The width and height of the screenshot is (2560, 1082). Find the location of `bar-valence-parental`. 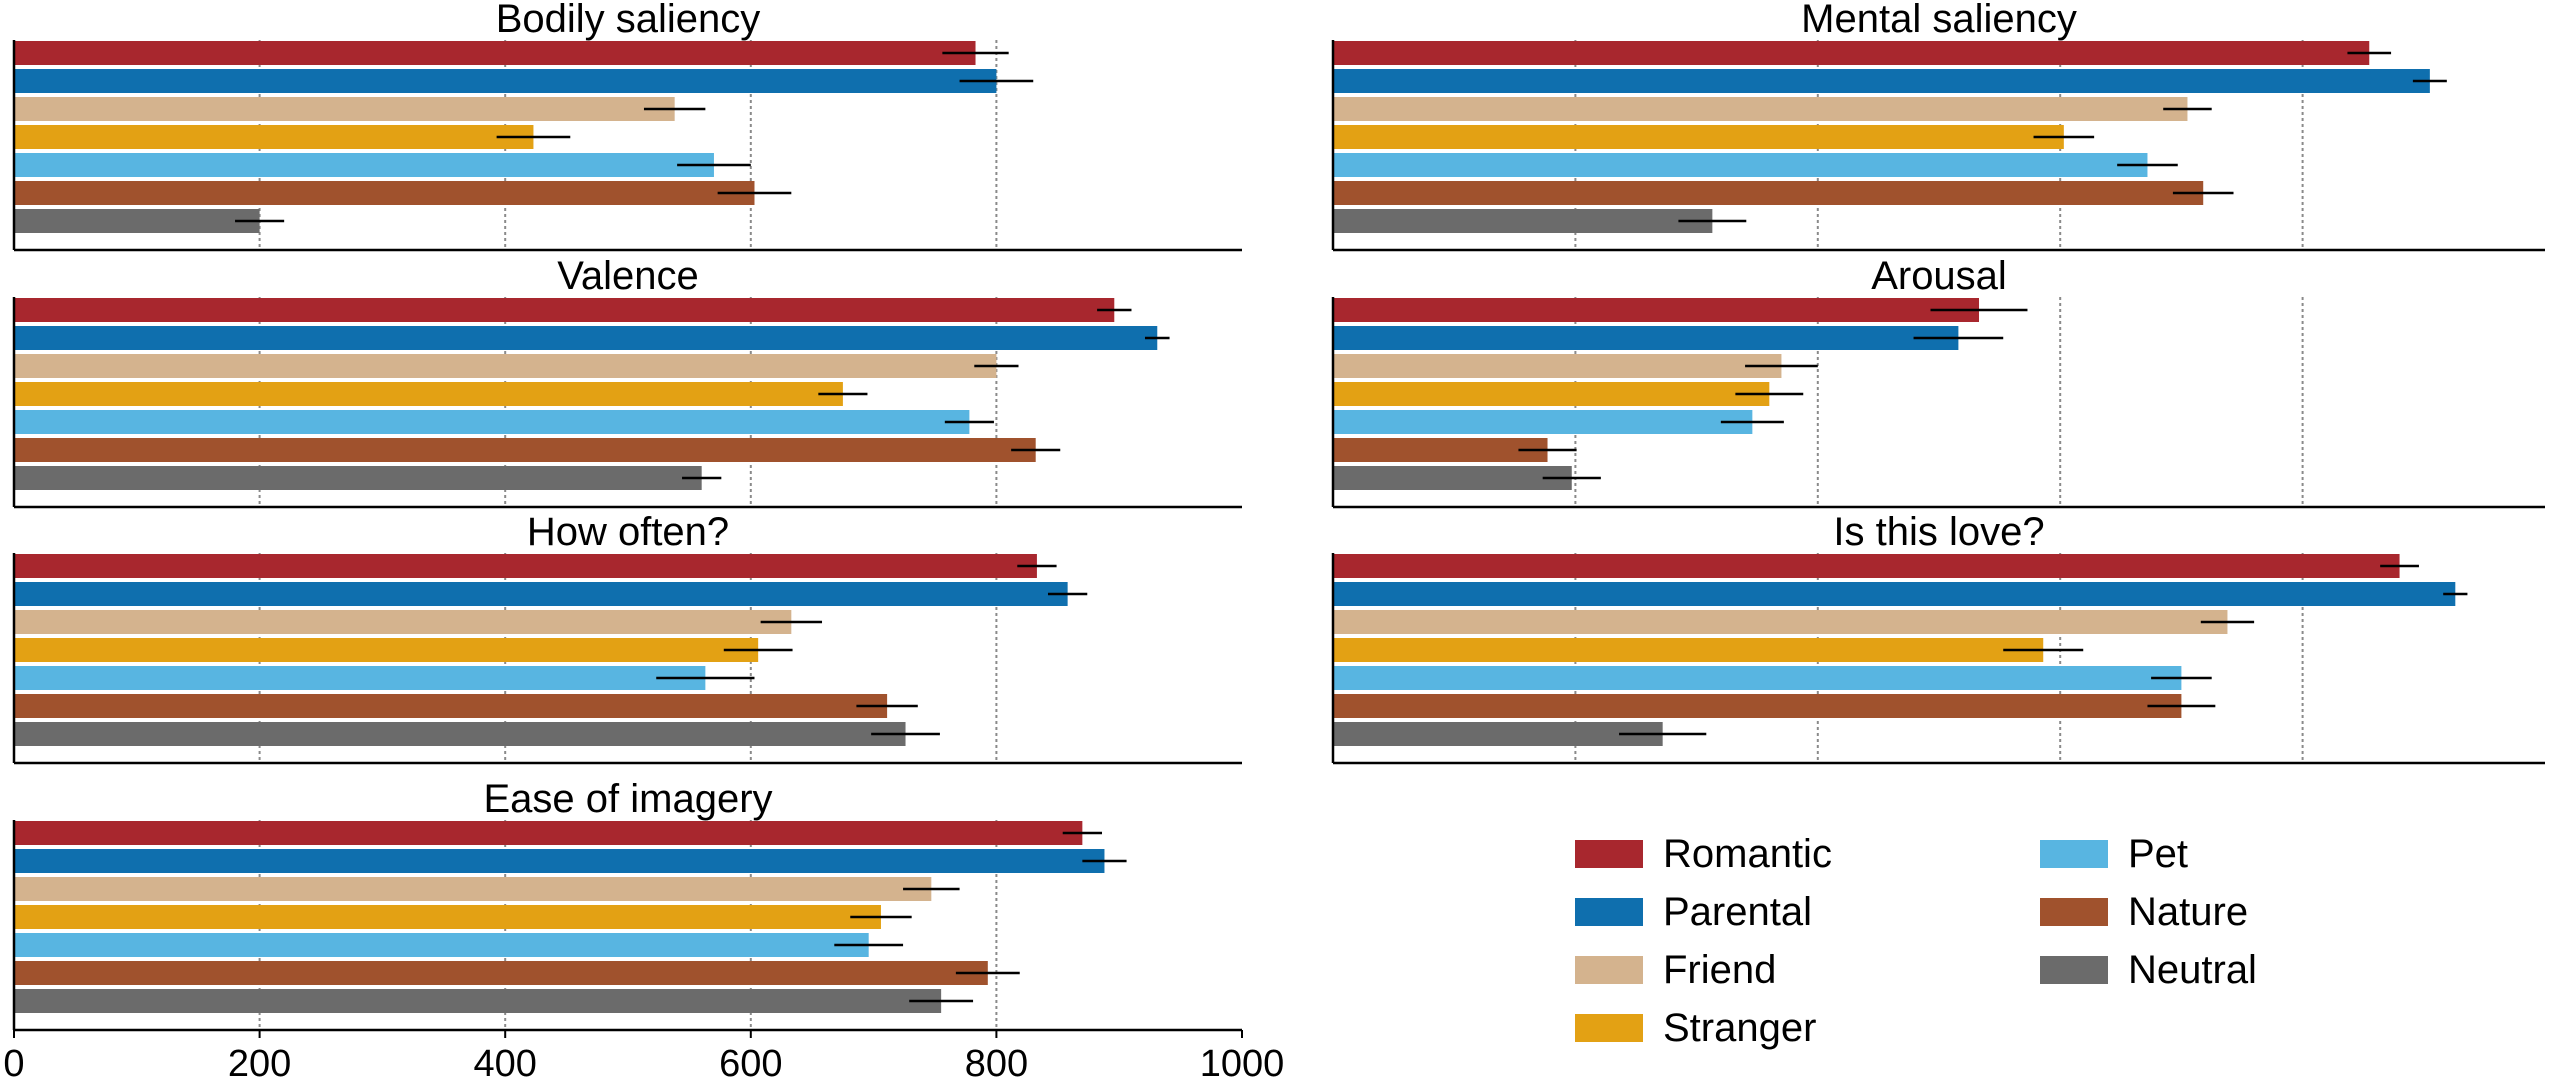

bar-valence-parental is located at coordinates (586, 338).